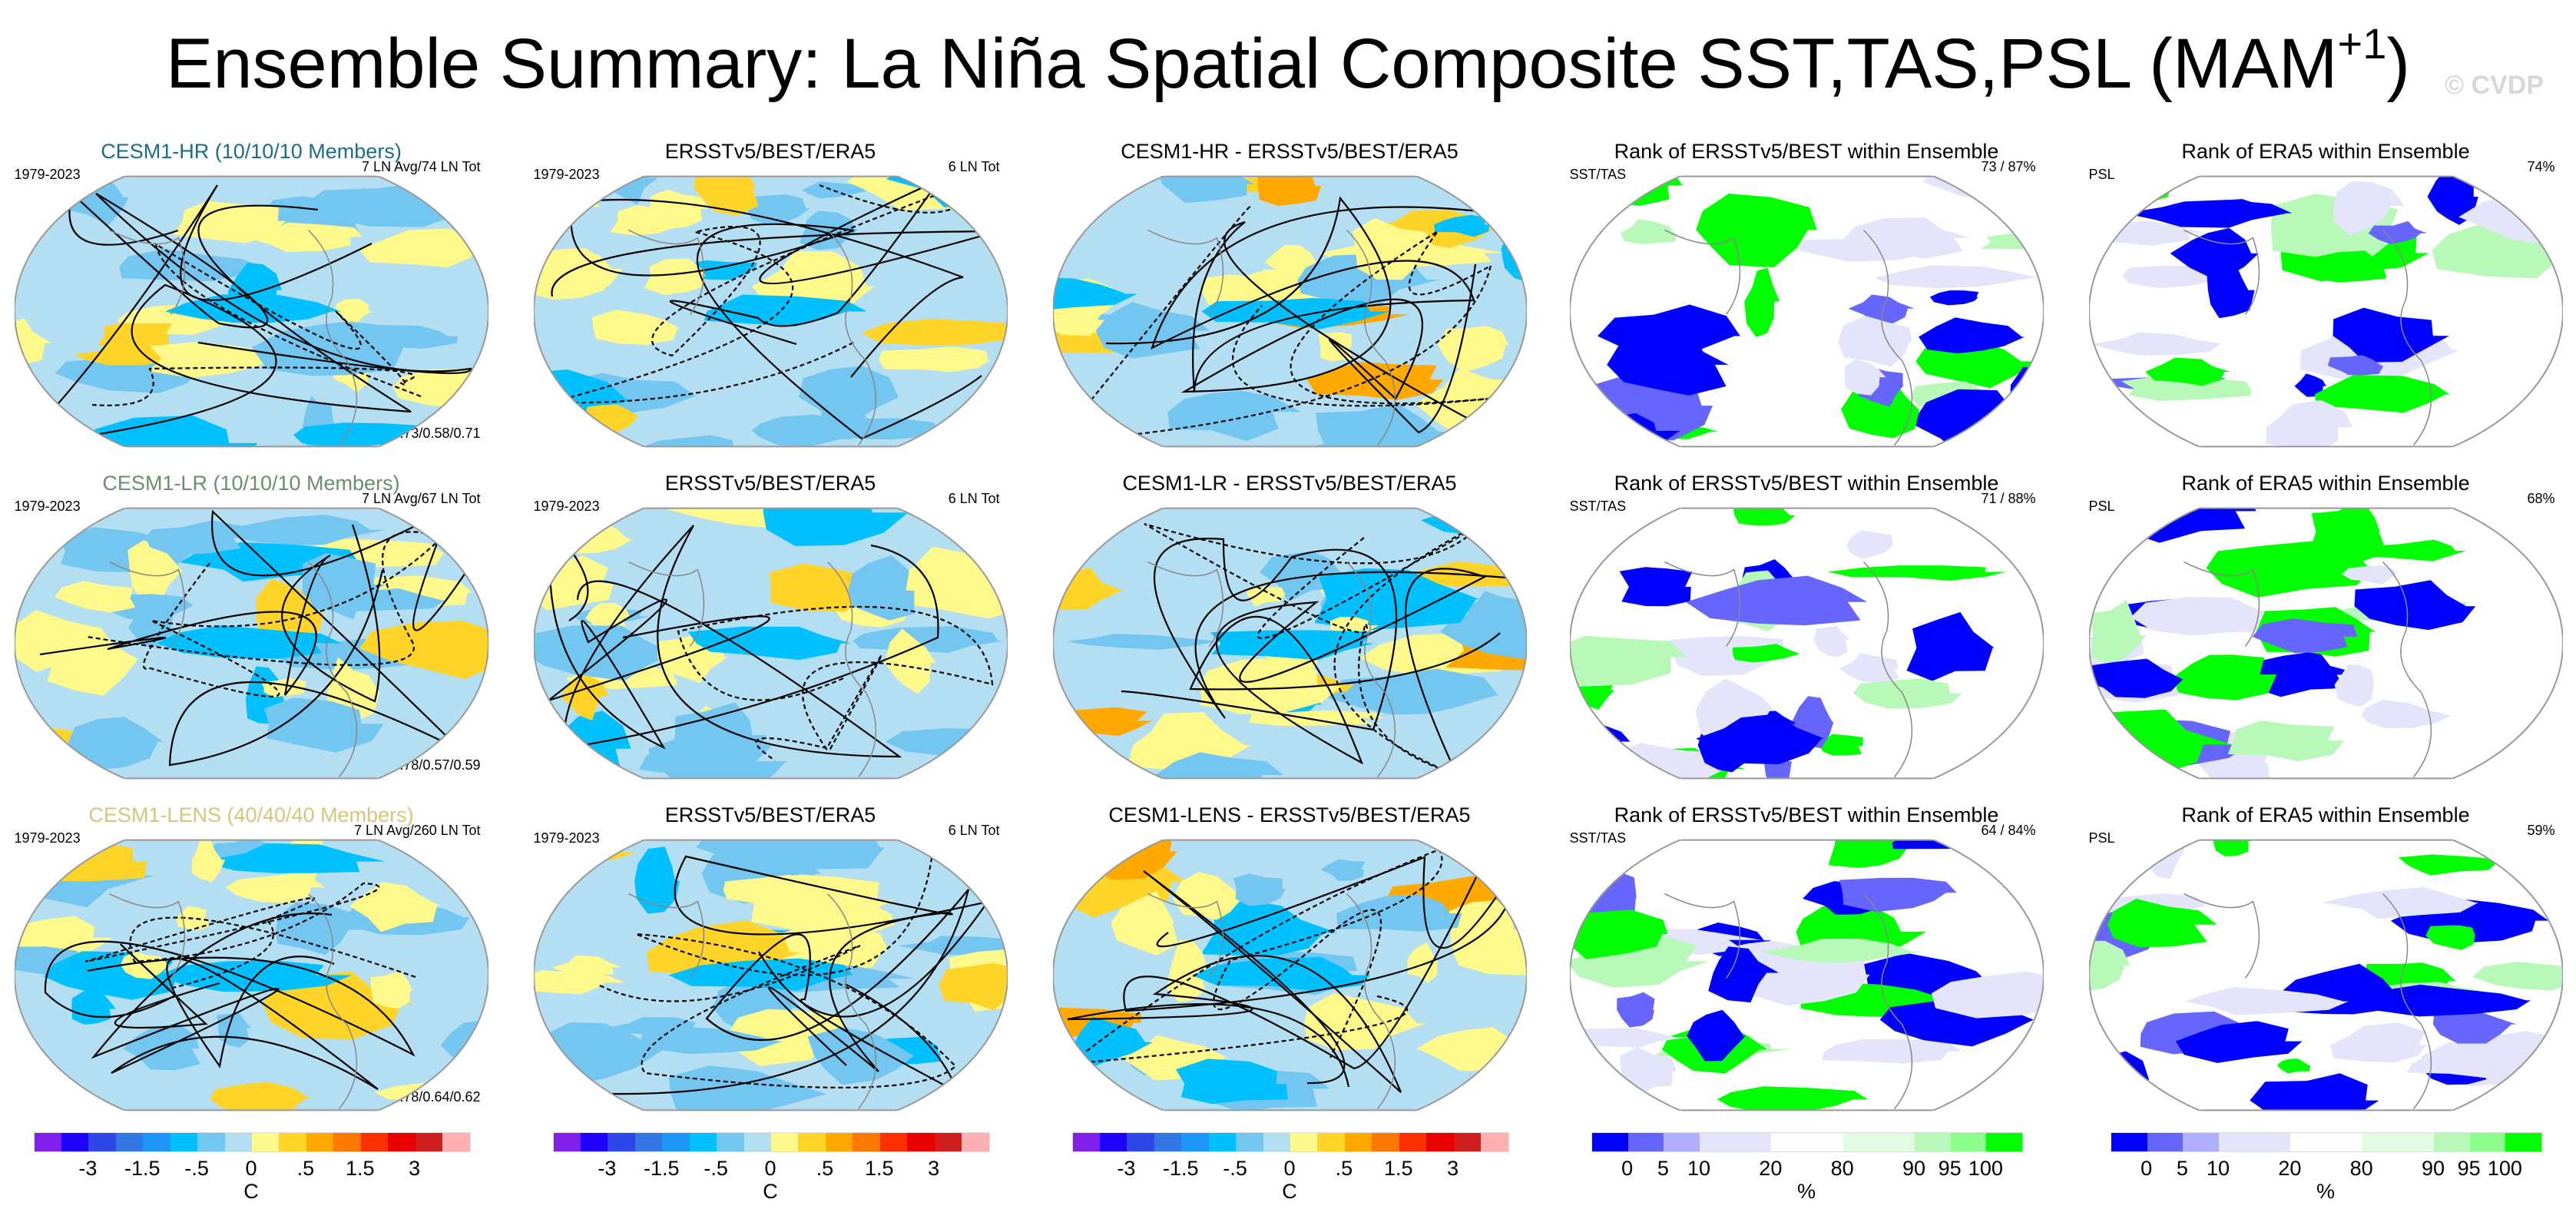 This screenshot has width=2576, height=1219. What do you see at coordinates (417, 830) in the screenshot?
I see `panel-right-label: 7 LN Avg/260 LN Tot` at bounding box center [417, 830].